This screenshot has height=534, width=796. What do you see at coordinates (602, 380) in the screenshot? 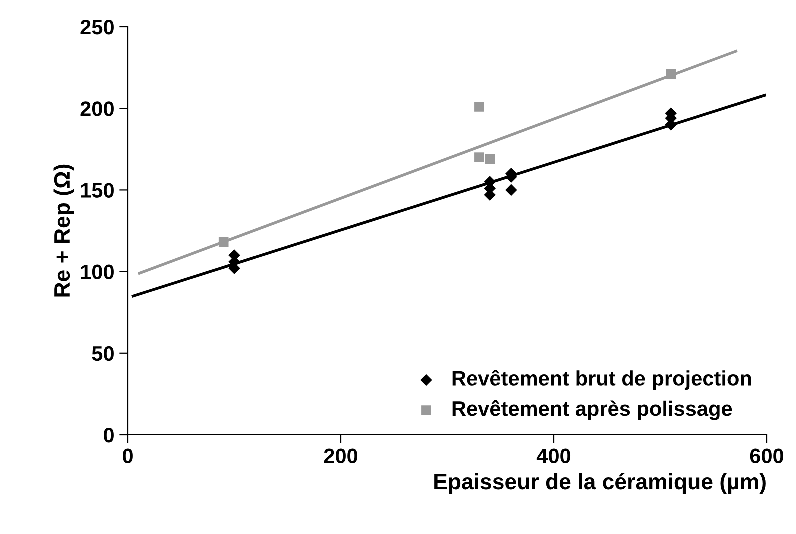
I see `legend-label: Revêtement brut de projection` at bounding box center [602, 380].